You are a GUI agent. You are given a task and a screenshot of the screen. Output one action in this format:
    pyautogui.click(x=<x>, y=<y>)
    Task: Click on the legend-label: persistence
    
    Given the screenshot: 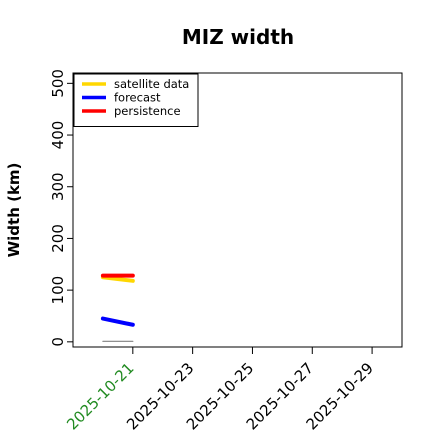 What is the action you would take?
    pyautogui.click(x=147, y=111)
    